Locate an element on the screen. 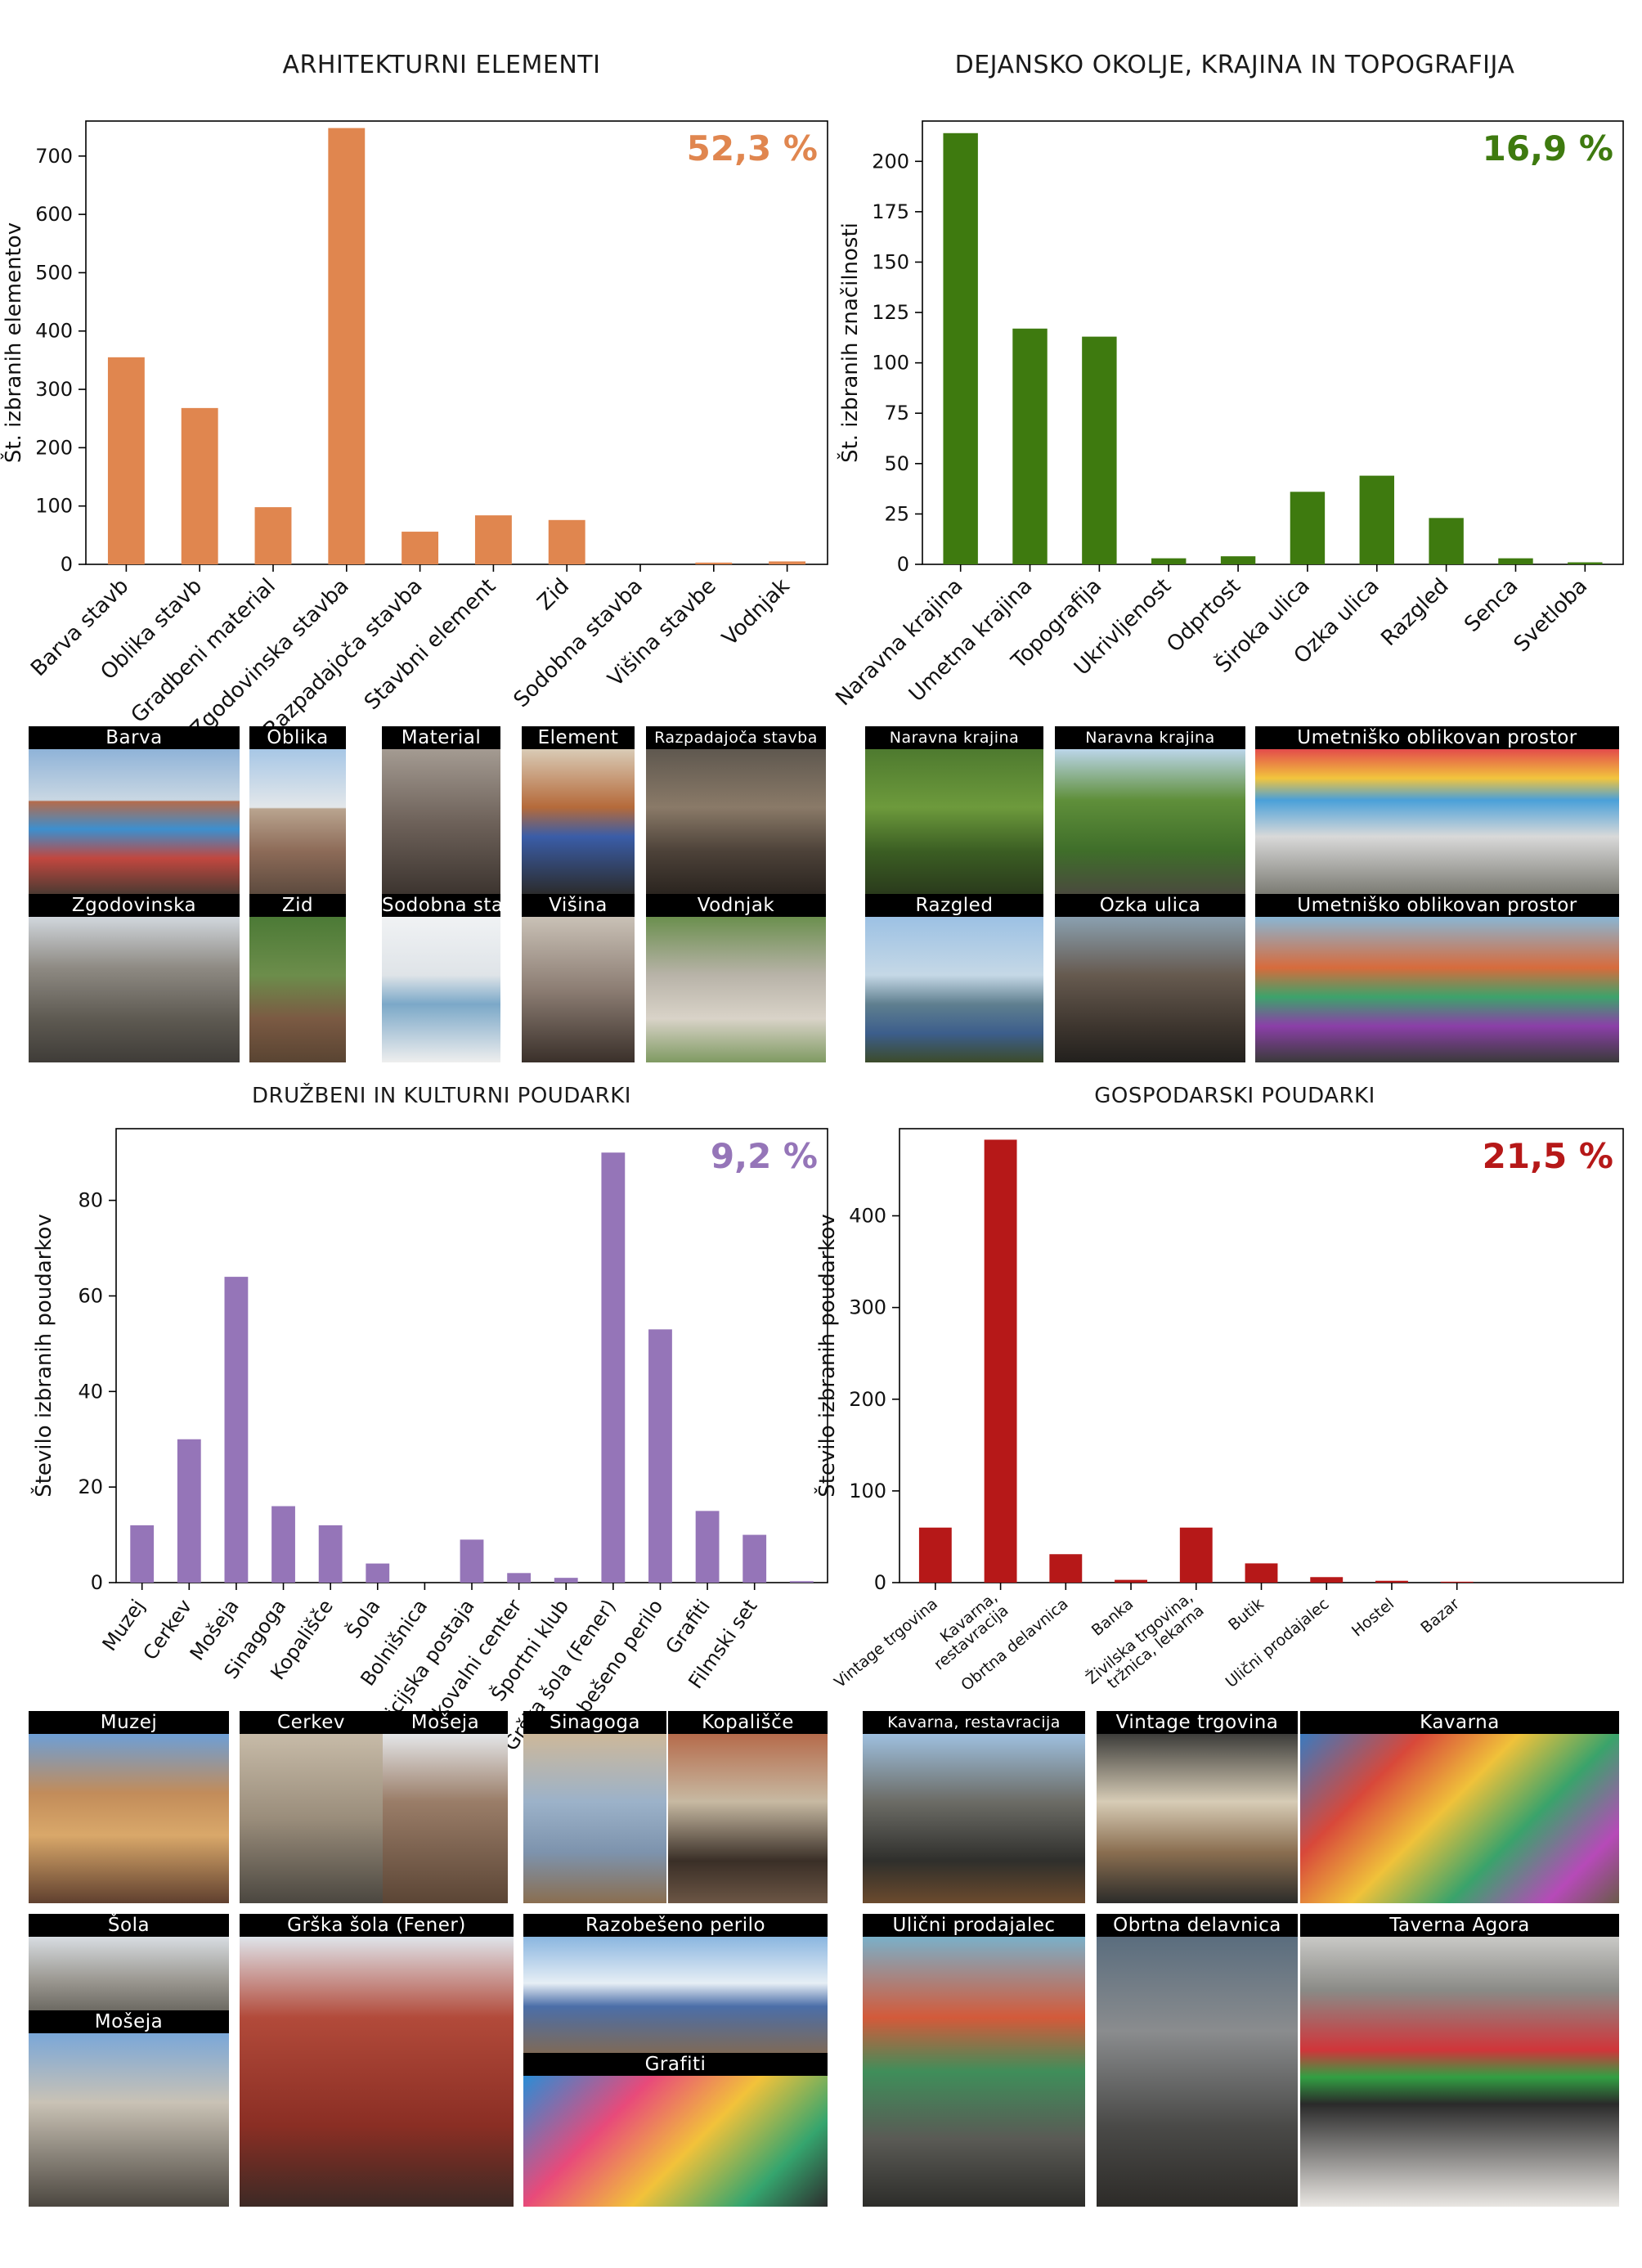 The image size is (1642, 2268). percentage-label: 16,9 % is located at coordinates (1548, 148).